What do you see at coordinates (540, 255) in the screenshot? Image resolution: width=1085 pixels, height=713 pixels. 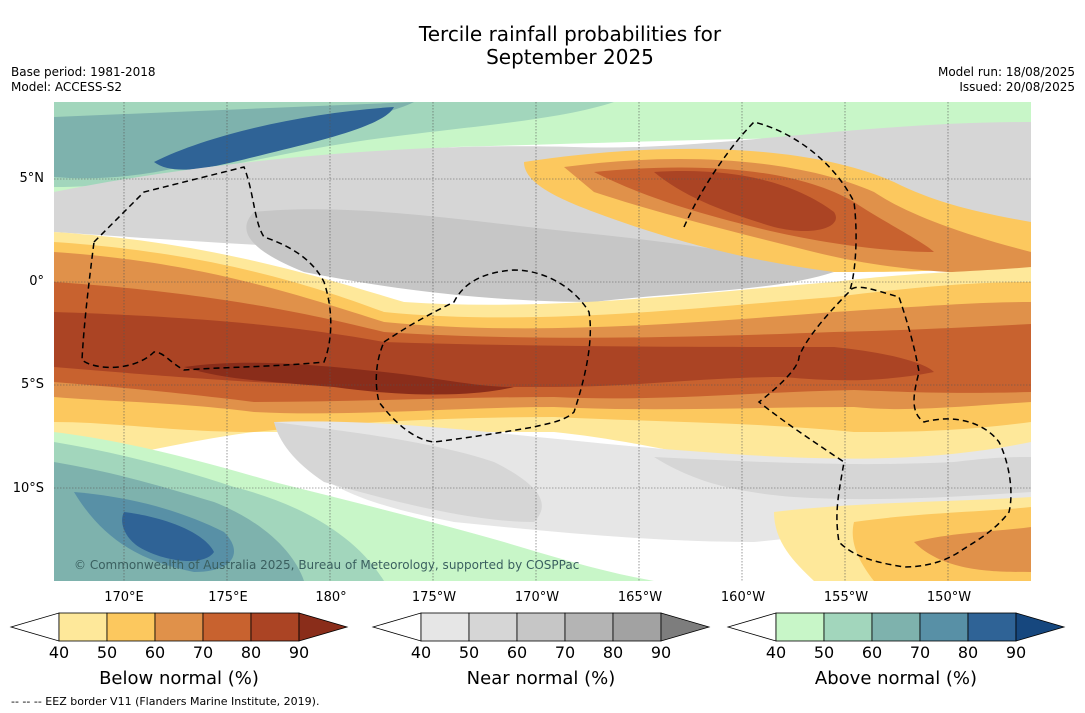 I see `near-normal-equator-zone` at bounding box center [540, 255].